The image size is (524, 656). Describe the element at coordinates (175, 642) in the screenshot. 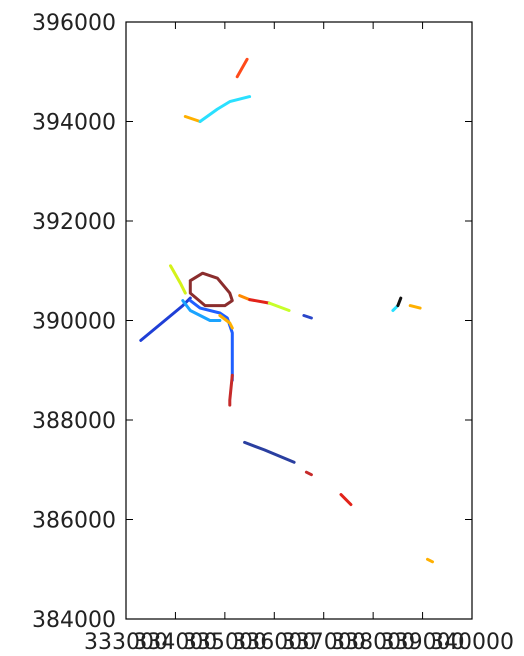

I see `x-tick-label: 334000` at that location.